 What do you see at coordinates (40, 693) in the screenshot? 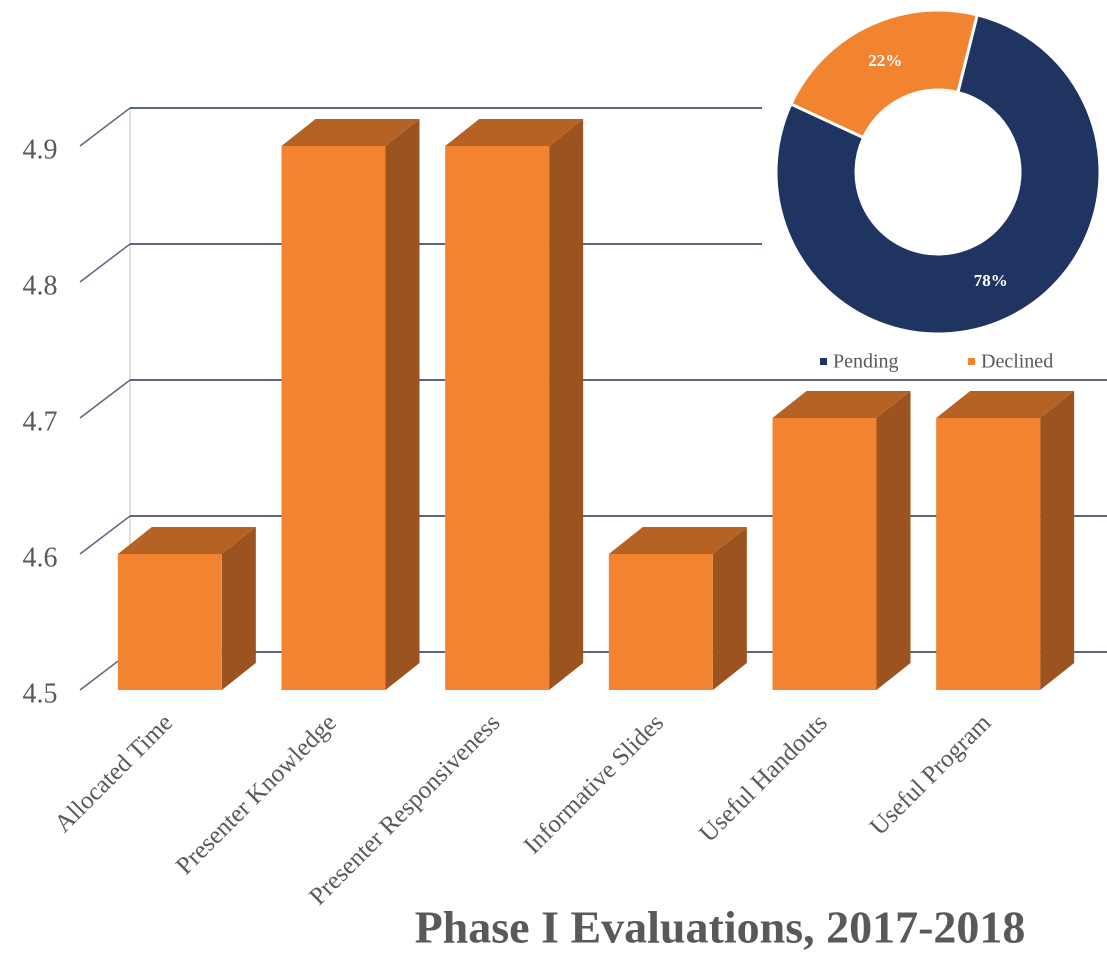
I see `y-tick-label: 4.5` at bounding box center [40, 693].